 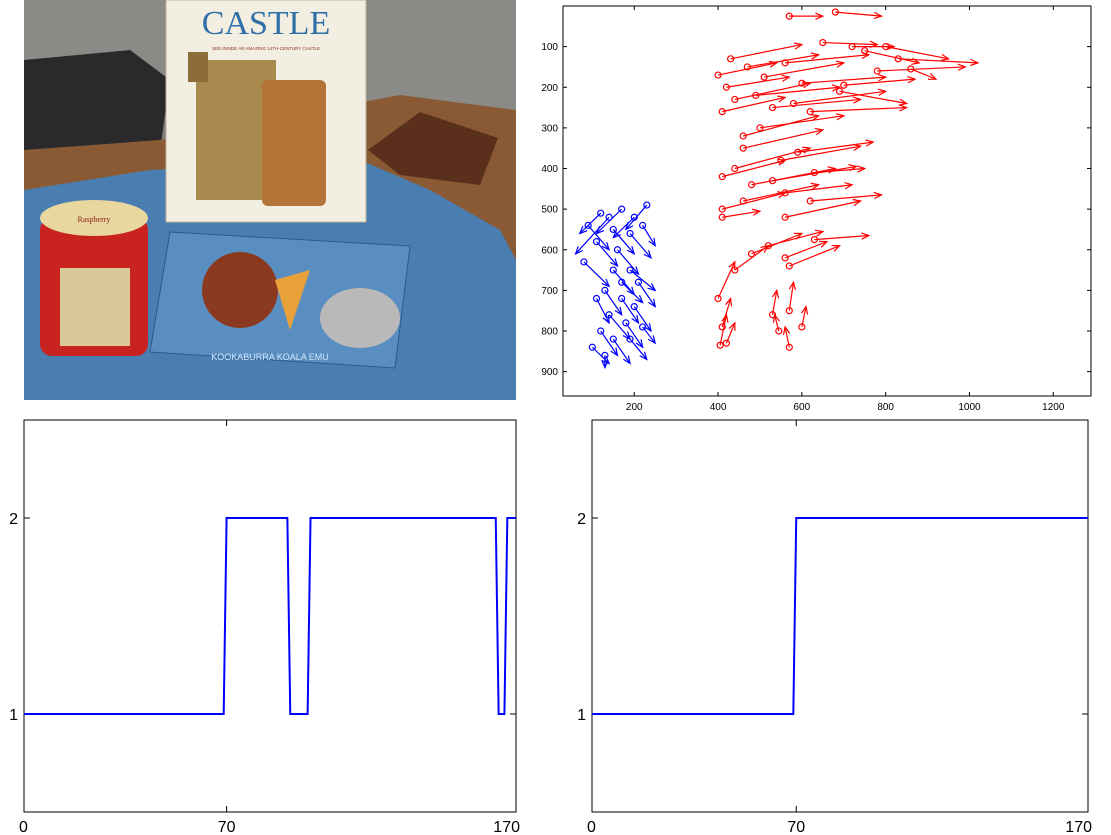 I want to click on book-title: CASTLE, so click(x=266, y=23).